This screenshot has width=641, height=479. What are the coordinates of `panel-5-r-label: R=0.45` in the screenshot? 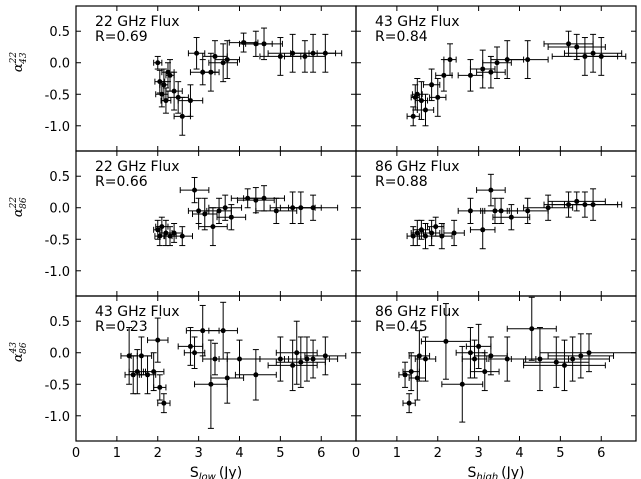 It's located at (401, 327).